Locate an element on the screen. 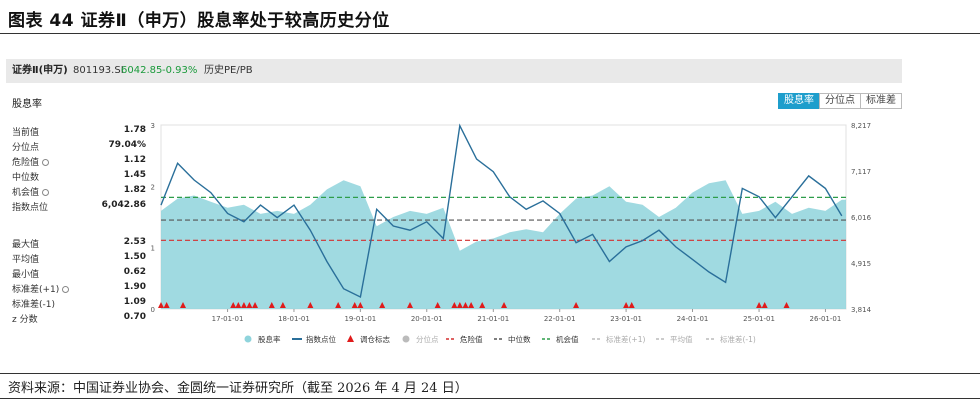 The height and width of the screenshot is (407, 980). legend-label: 中位数 is located at coordinates (519, 339).